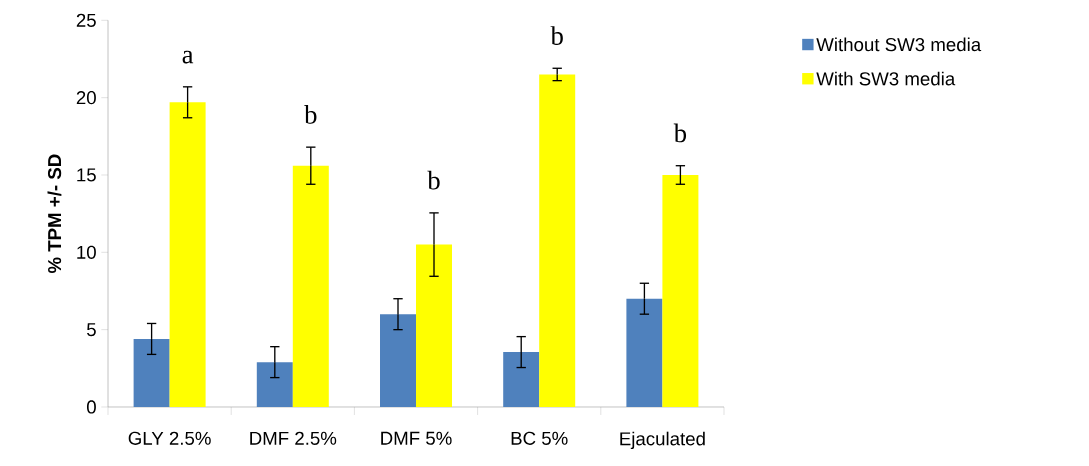 This screenshot has width=1089, height=466. Describe the element at coordinates (54, 214) in the screenshot. I see `y-axis-title: % TPM +/- SD` at that location.